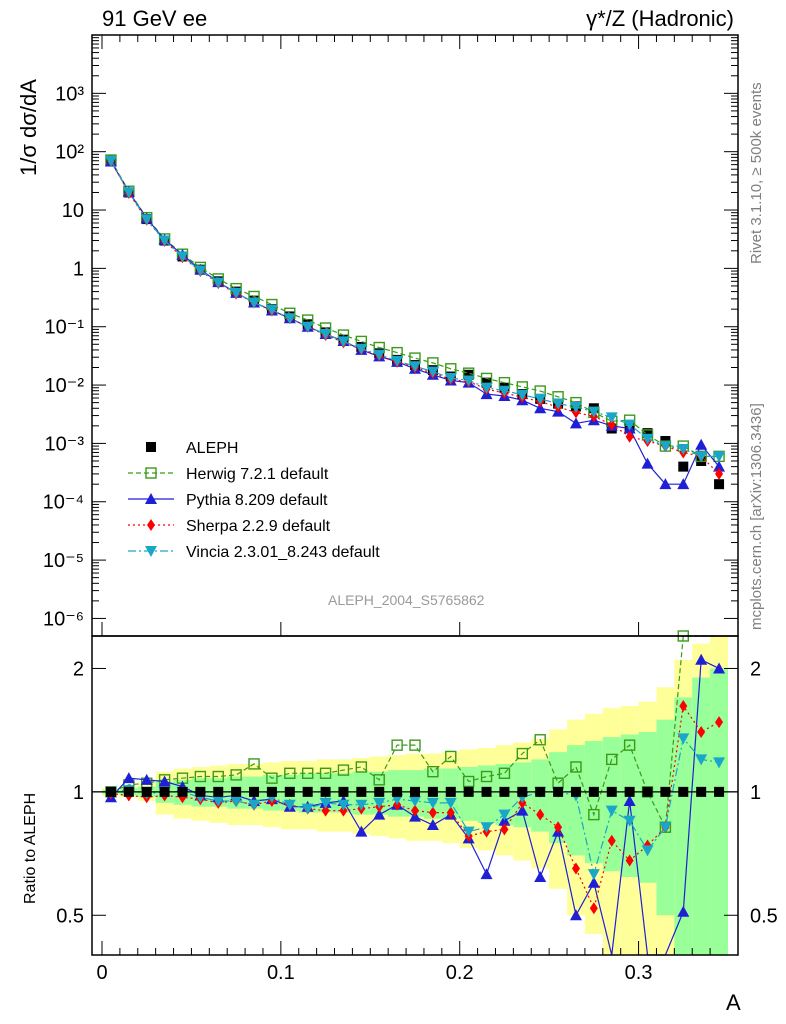 This screenshot has height=1024, width=786. I want to click on main-y-tick-label: 10⁻², so click(65, 386).